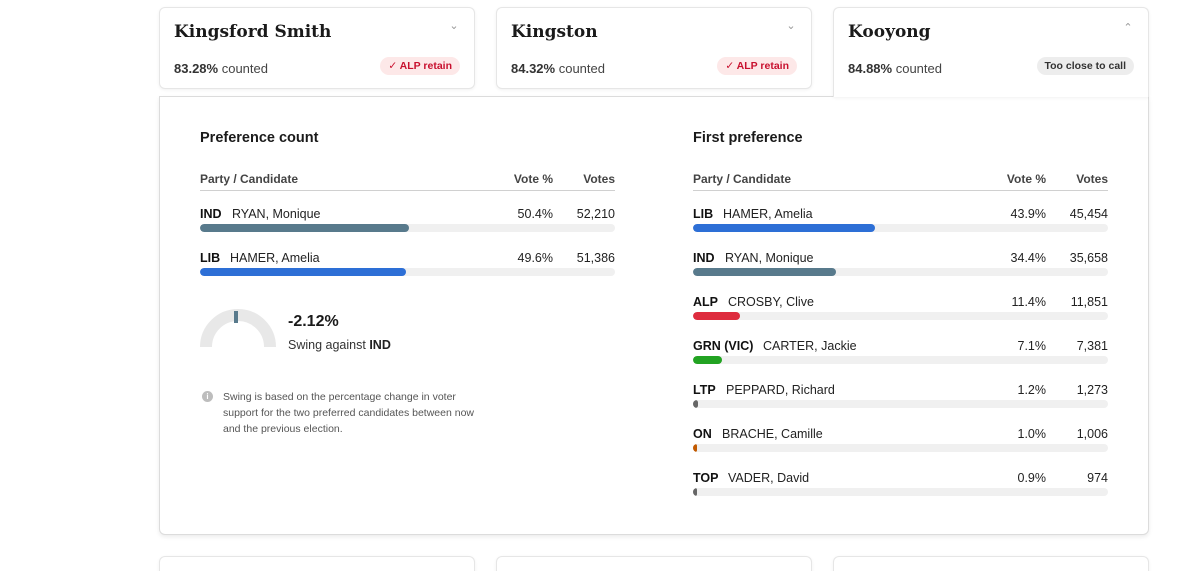  I want to click on vote-percent: 1.2%, so click(1032, 390).